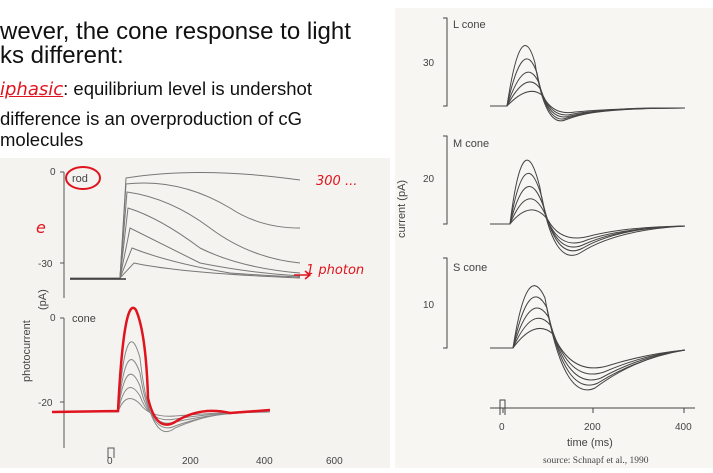  Describe the element at coordinates (469, 25) in the screenshot. I see `l-cone-label: L cone` at that location.